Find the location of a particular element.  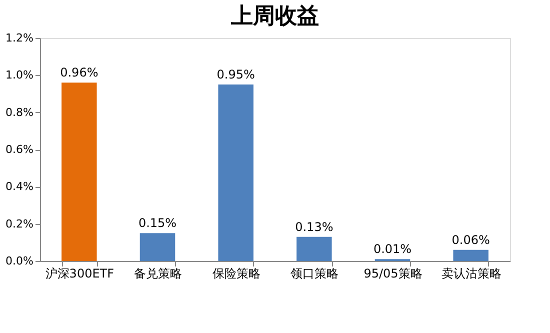

chart-title: 上周收益 is located at coordinates (274, 16).